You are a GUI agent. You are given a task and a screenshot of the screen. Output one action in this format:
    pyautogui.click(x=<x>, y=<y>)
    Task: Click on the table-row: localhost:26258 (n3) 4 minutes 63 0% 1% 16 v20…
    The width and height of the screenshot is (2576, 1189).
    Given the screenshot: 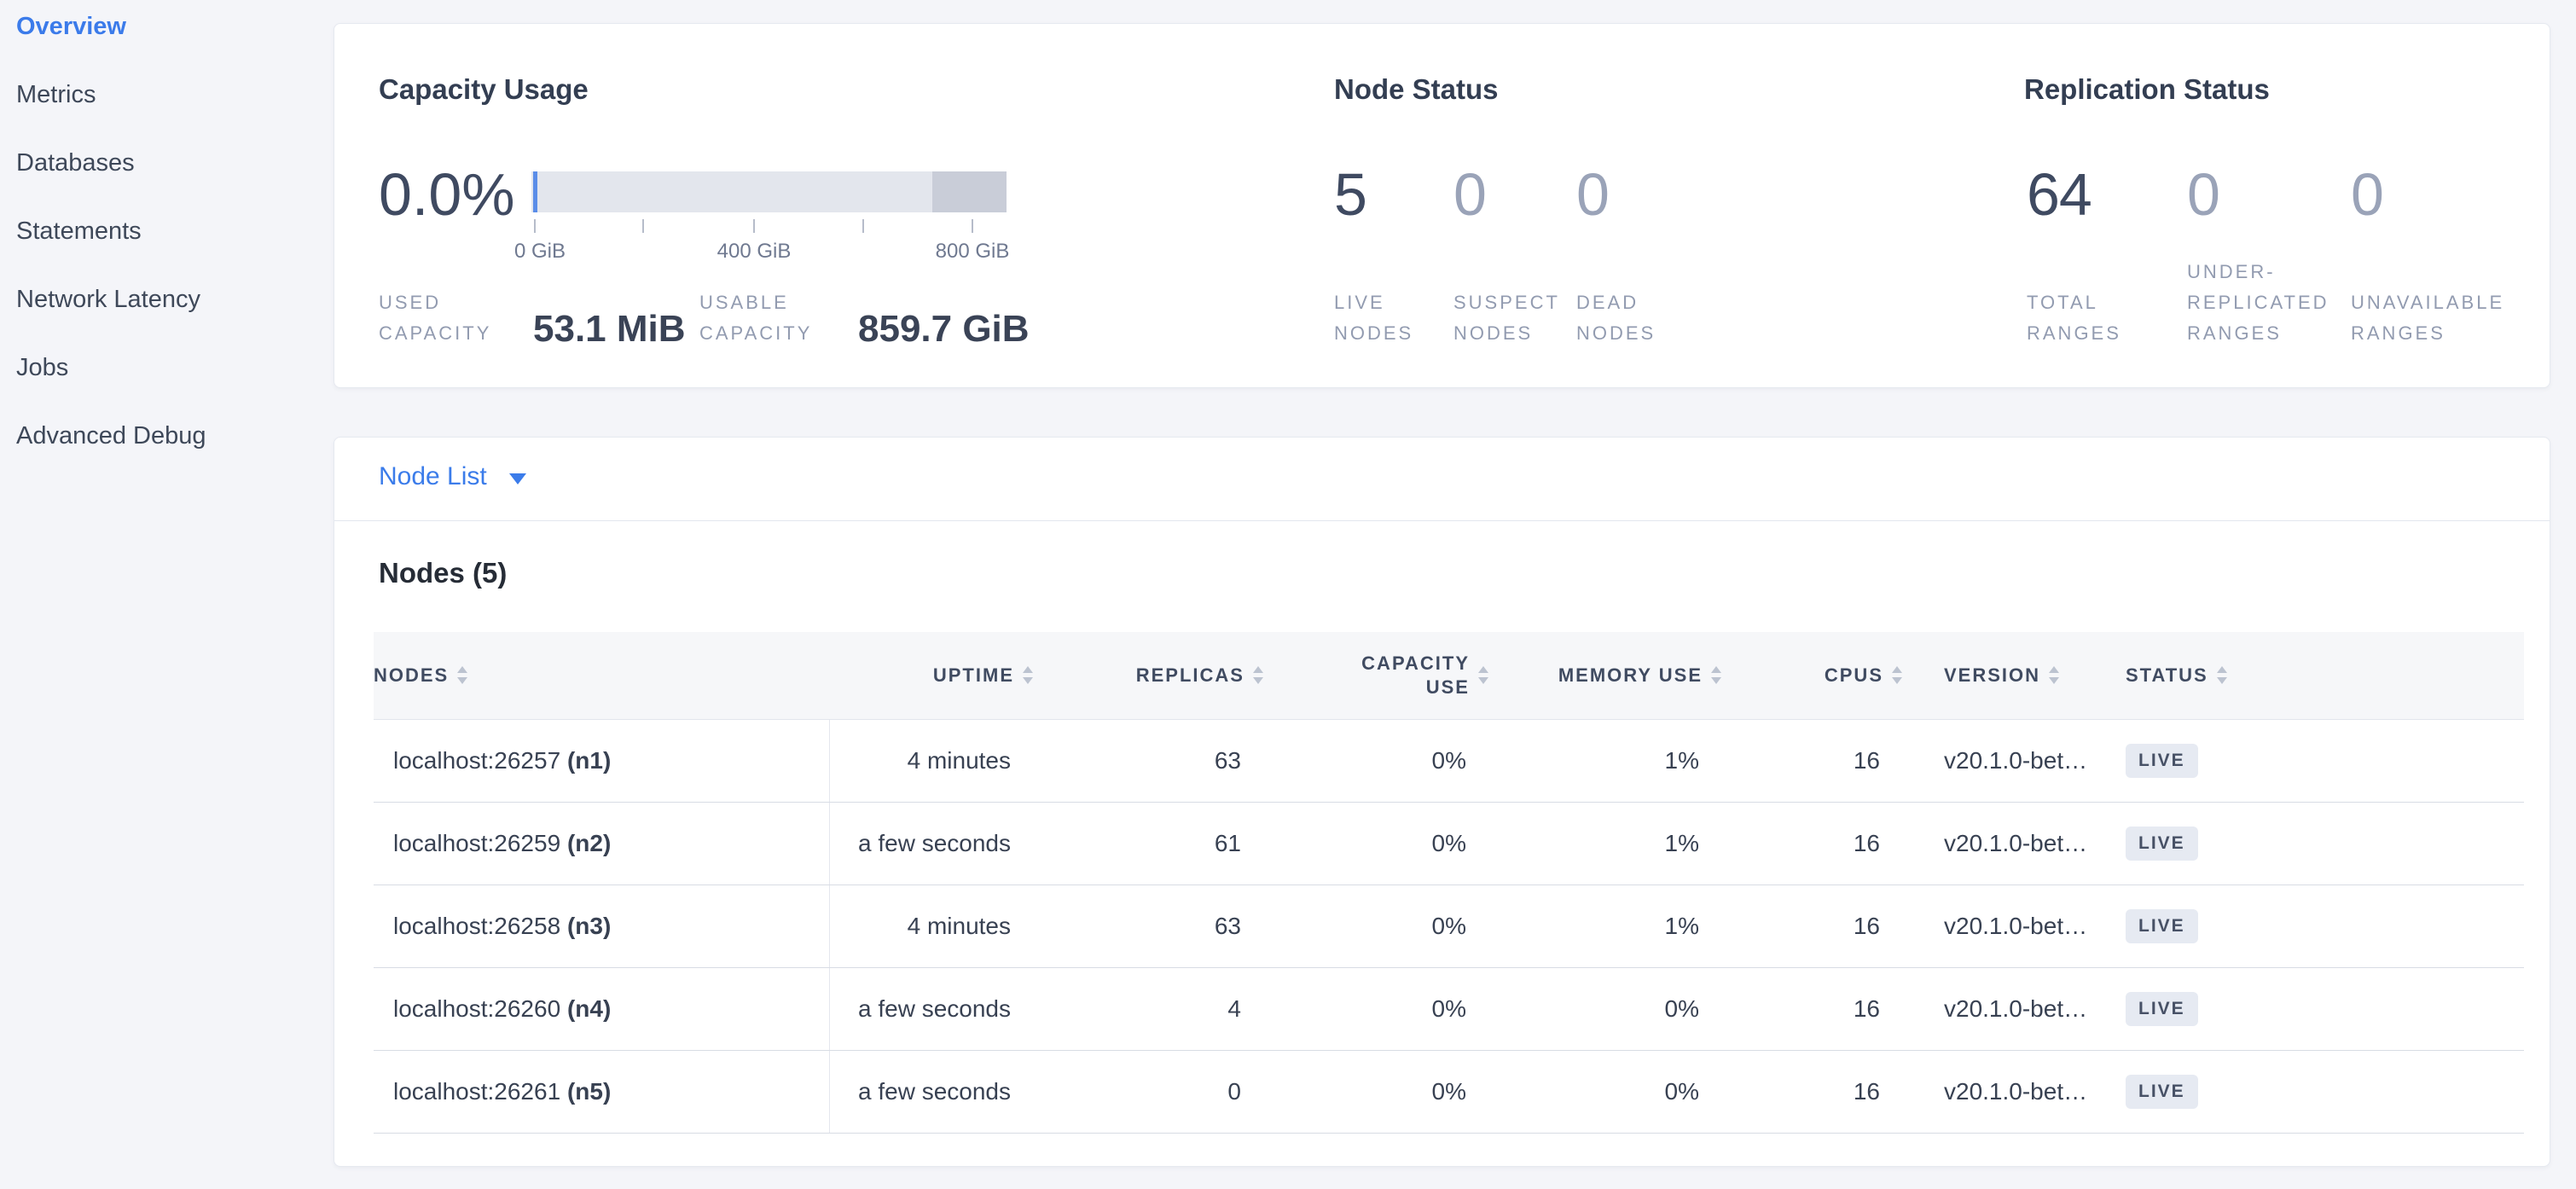 What is the action you would take?
    pyautogui.click(x=1449, y=926)
    